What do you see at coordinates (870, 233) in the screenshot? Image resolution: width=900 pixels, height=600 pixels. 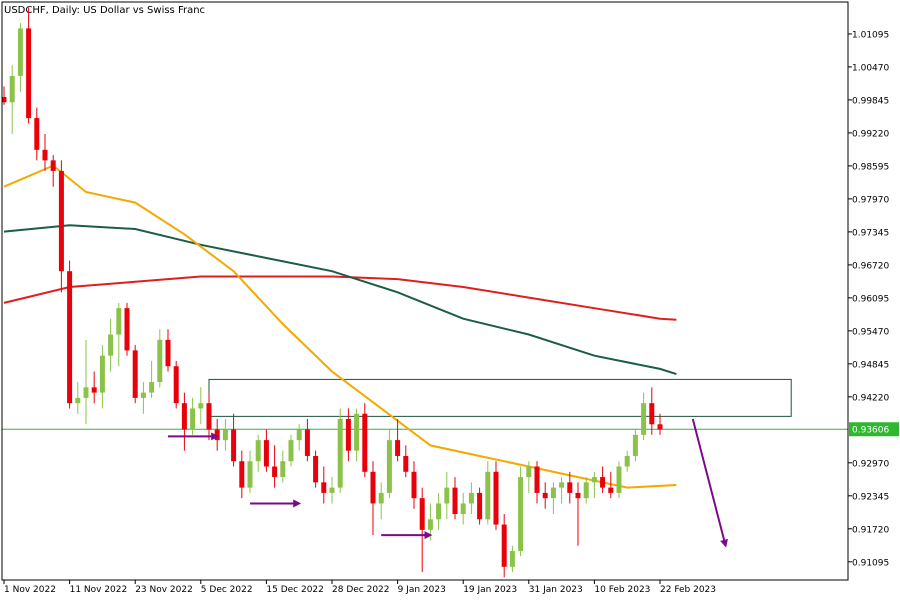 I see `y-tick-label: 0.97345` at bounding box center [870, 233].